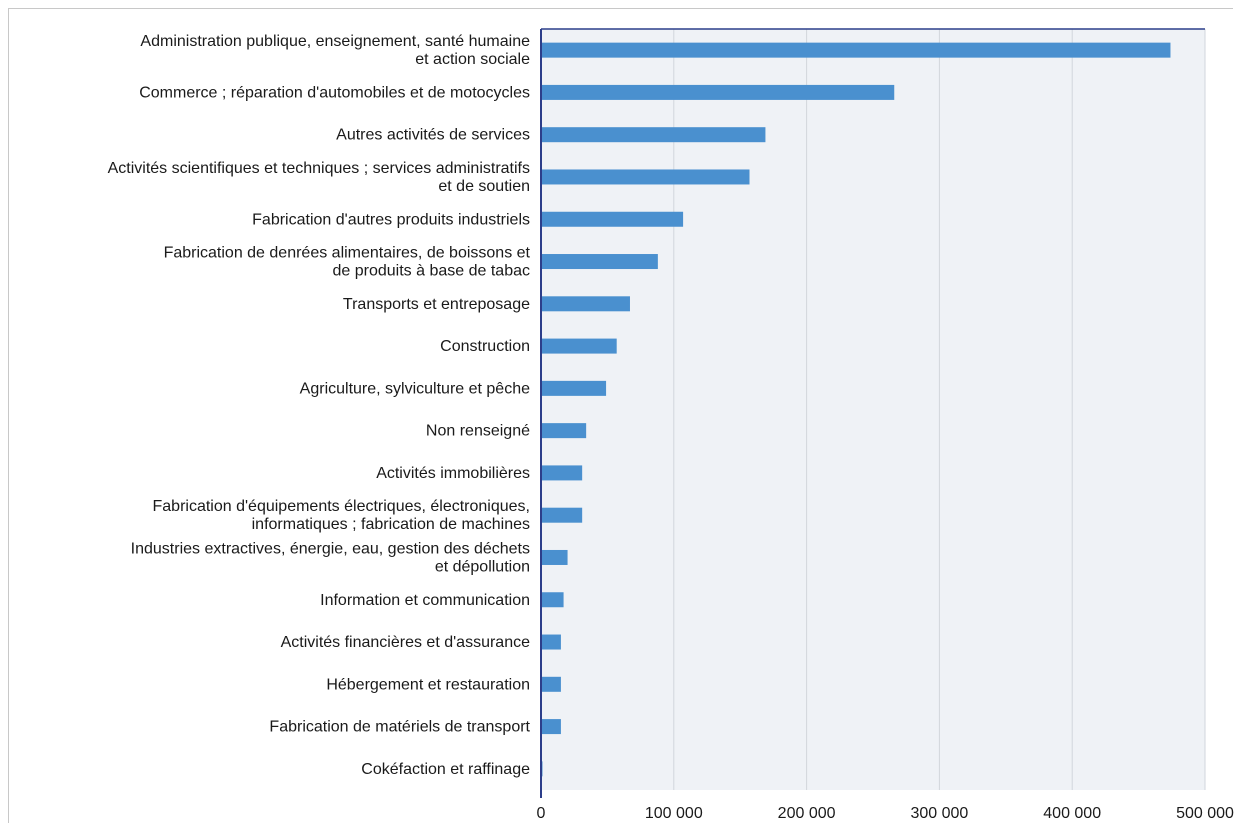 The height and width of the screenshot is (825, 1235). I want to click on category-label-6: Transports et entreposage, so click(436, 304).